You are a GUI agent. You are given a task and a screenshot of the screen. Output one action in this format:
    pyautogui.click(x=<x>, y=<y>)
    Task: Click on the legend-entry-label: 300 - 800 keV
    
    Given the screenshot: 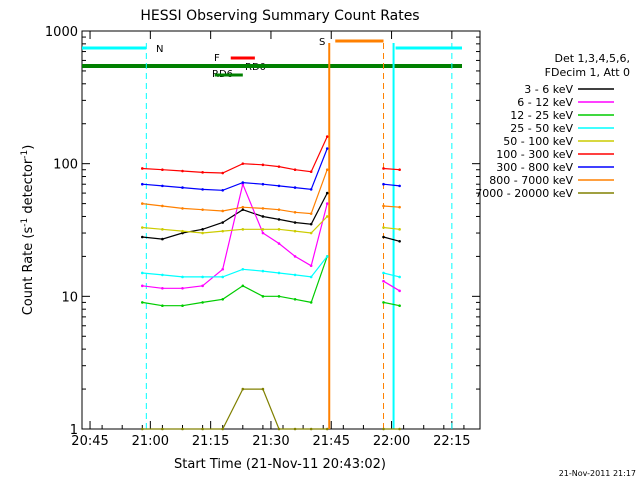 What is the action you would take?
    pyautogui.click(x=534, y=167)
    